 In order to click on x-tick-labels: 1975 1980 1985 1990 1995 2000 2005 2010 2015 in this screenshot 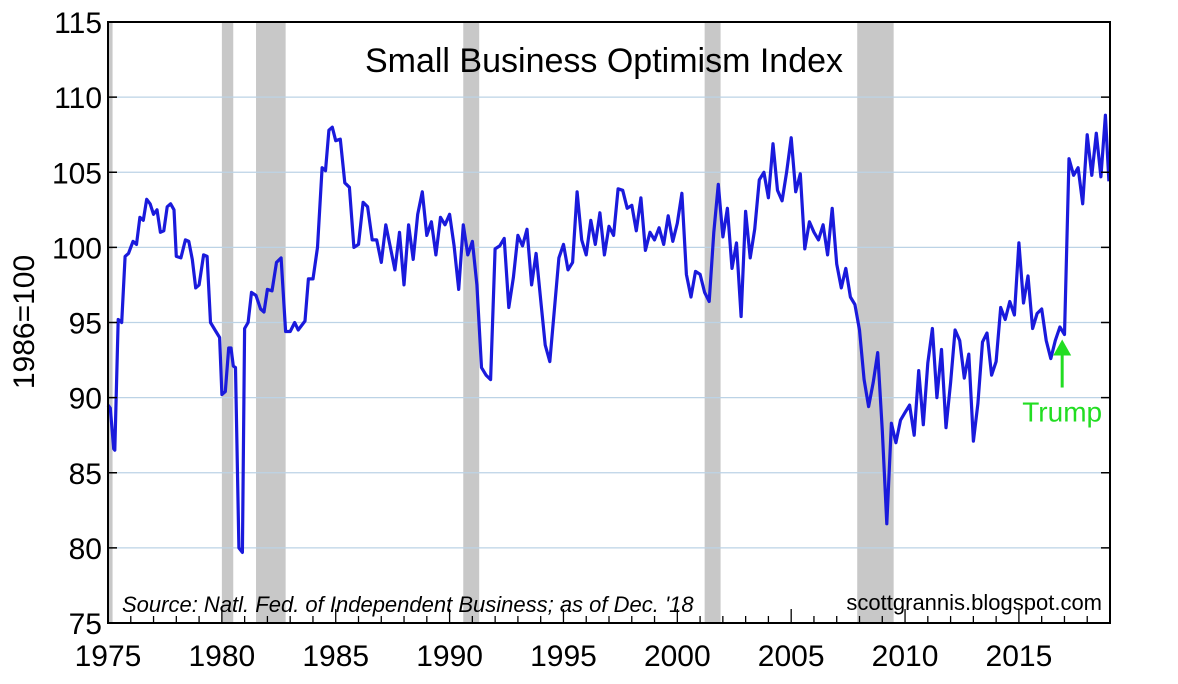, I will do `click(564, 656)`.